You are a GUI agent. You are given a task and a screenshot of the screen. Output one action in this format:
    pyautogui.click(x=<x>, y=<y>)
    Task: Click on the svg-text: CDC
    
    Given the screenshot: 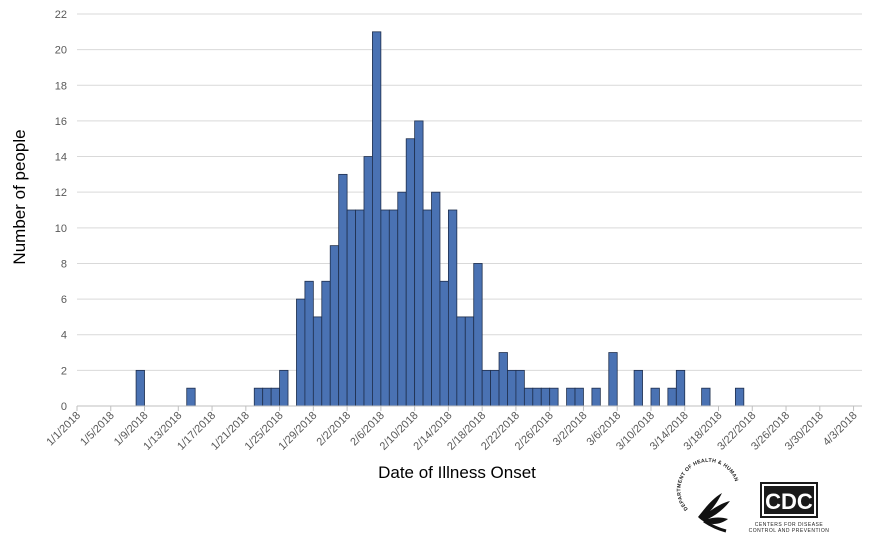 What is the action you would take?
    pyautogui.click(x=789, y=501)
    